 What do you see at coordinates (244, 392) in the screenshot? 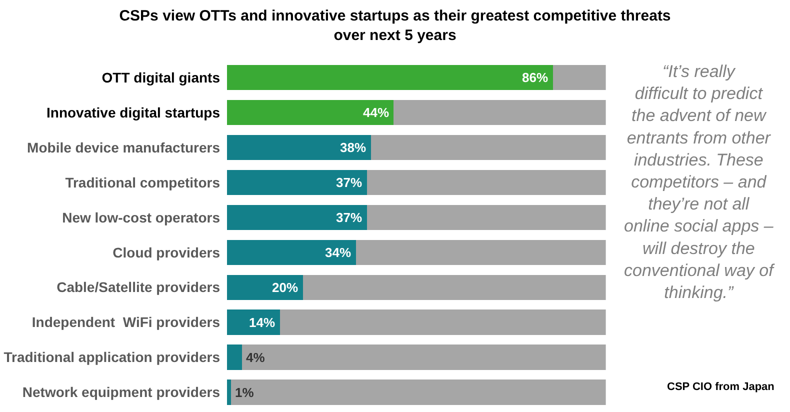
I see `data-label: 1%` at bounding box center [244, 392].